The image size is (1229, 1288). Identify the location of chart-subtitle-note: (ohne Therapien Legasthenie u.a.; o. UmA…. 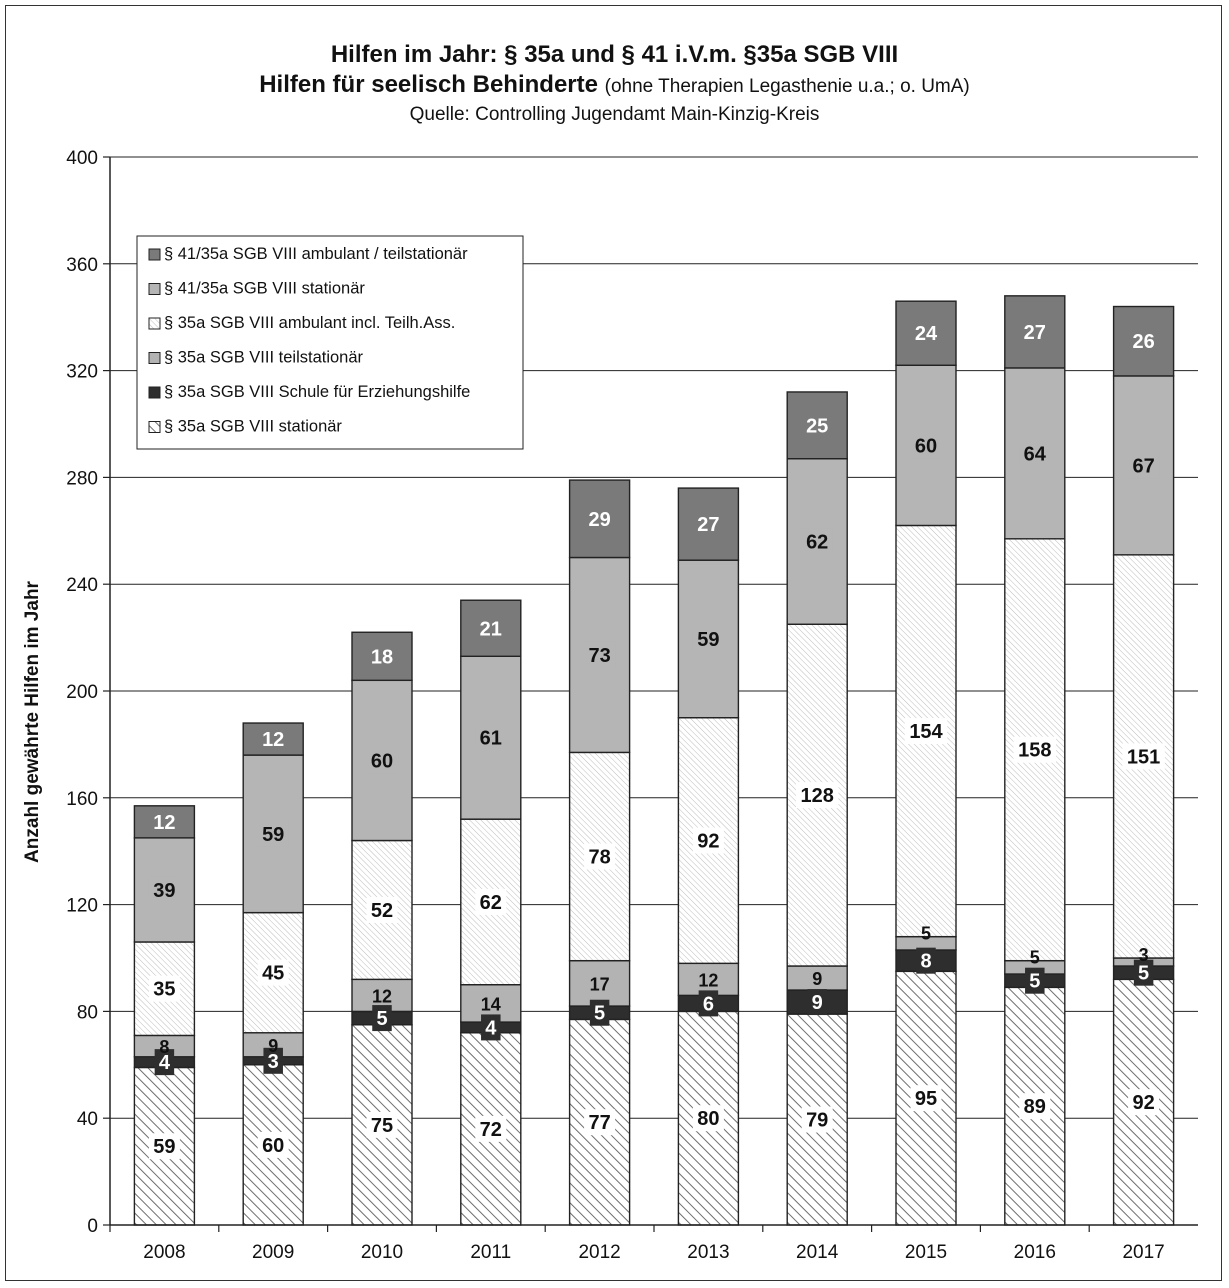
(787, 86).